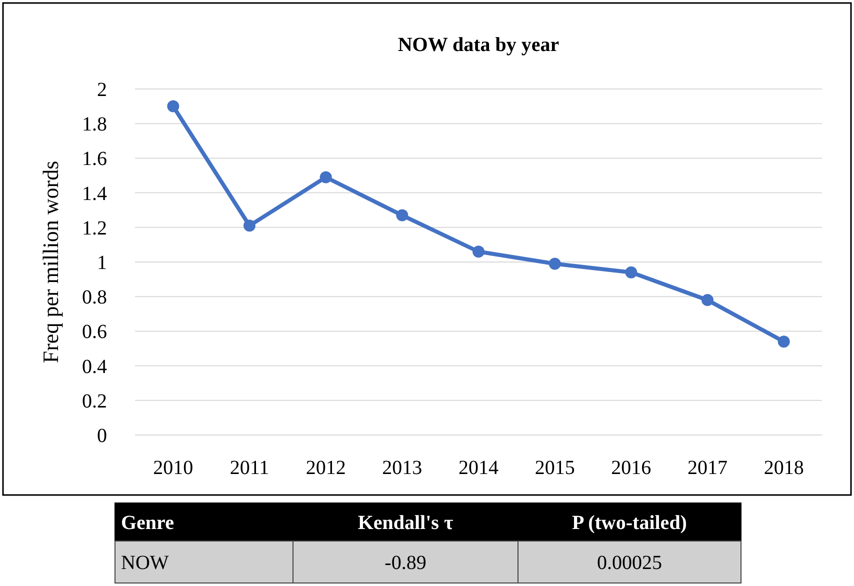 The width and height of the screenshot is (854, 586). What do you see at coordinates (102, 263) in the screenshot?
I see `y-tick-label: 1` at bounding box center [102, 263].